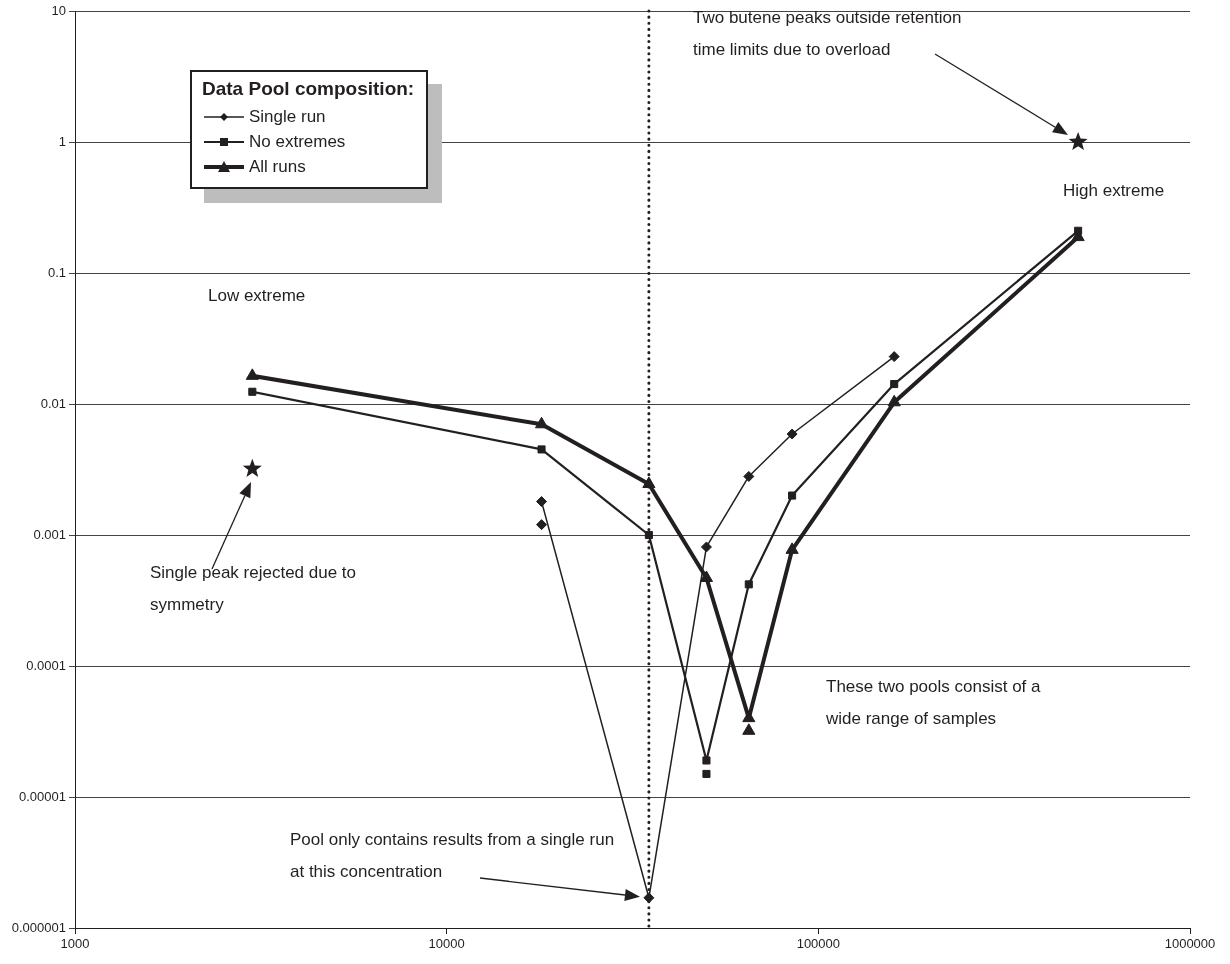 The height and width of the screenshot is (964, 1230). What do you see at coordinates (75, 944) in the screenshot?
I see `x-tick-label: 1000` at bounding box center [75, 944].